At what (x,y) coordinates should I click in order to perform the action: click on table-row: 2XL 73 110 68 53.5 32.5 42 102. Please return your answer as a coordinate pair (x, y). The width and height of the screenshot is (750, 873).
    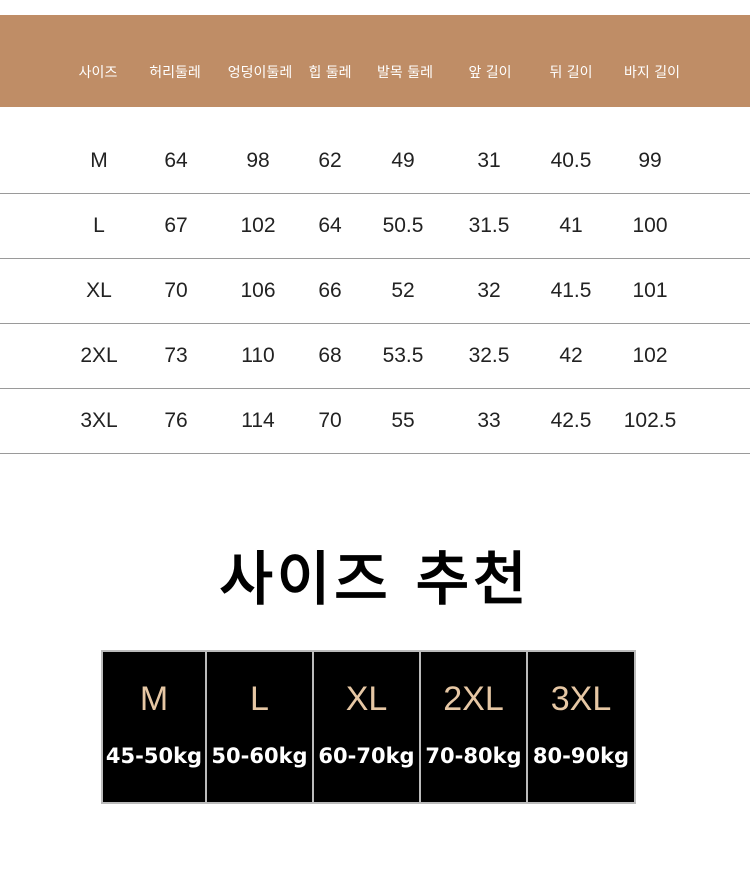
    Looking at the image, I should click on (375, 356).